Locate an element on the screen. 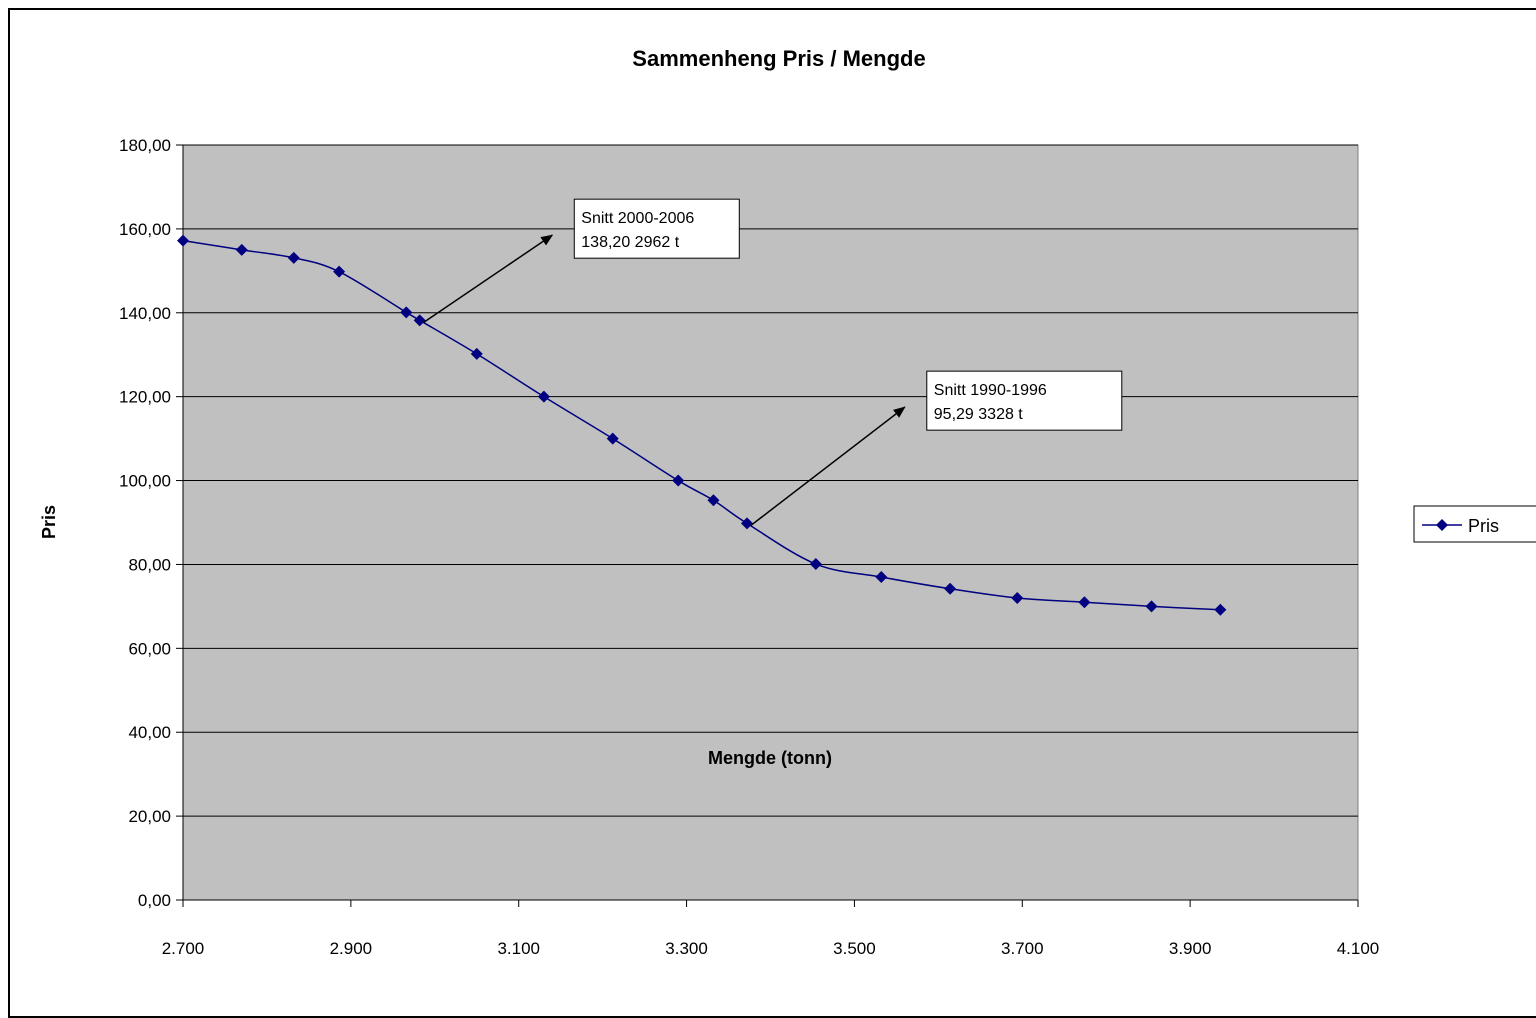  x-tick-label: 3.300 is located at coordinates (686, 948).